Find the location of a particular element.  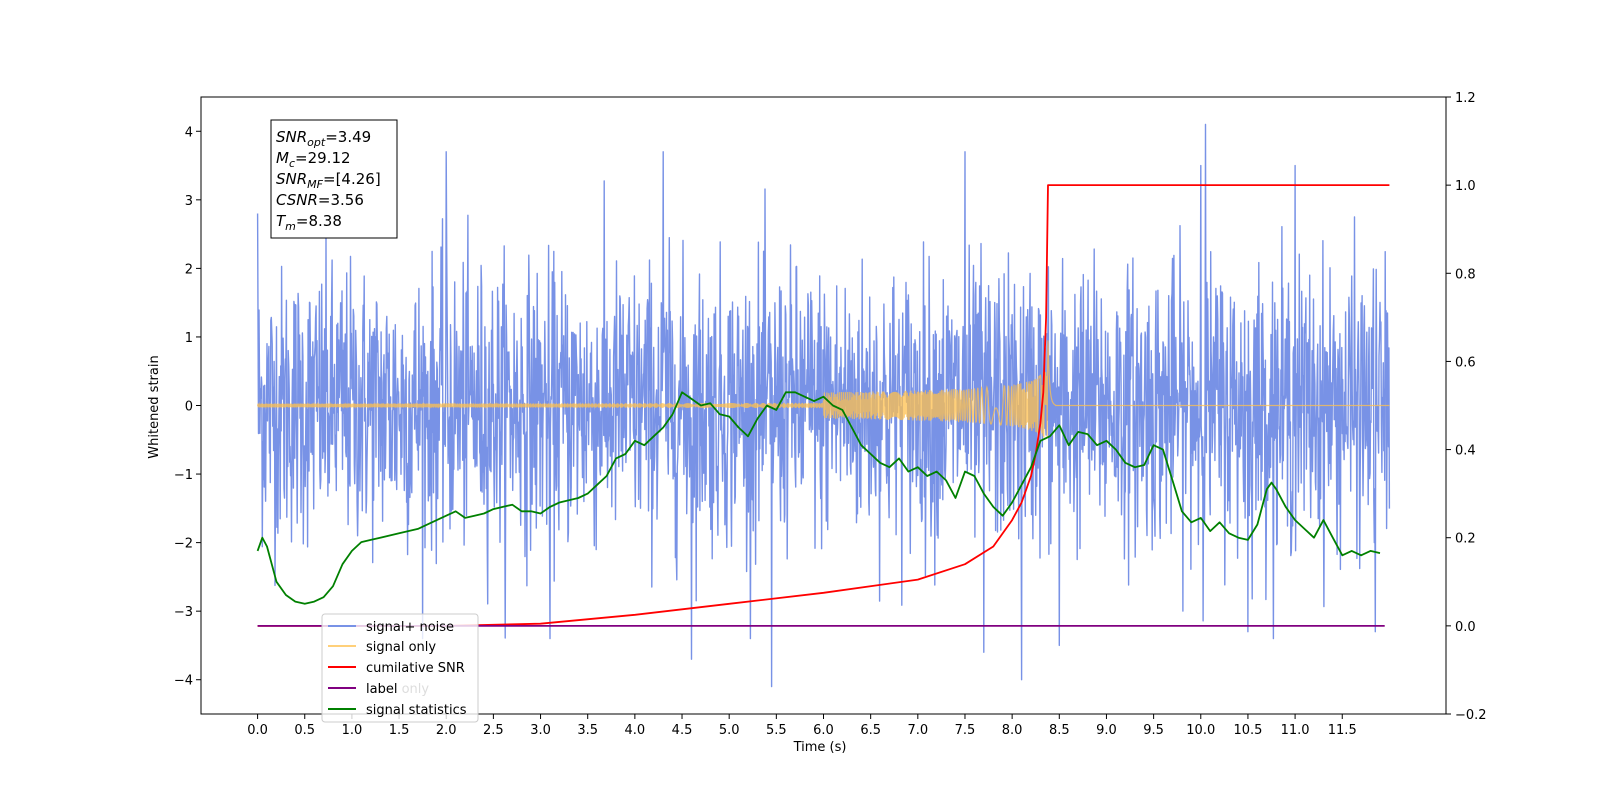

legend-text-label-only: label only is located at coordinates (397, 689).